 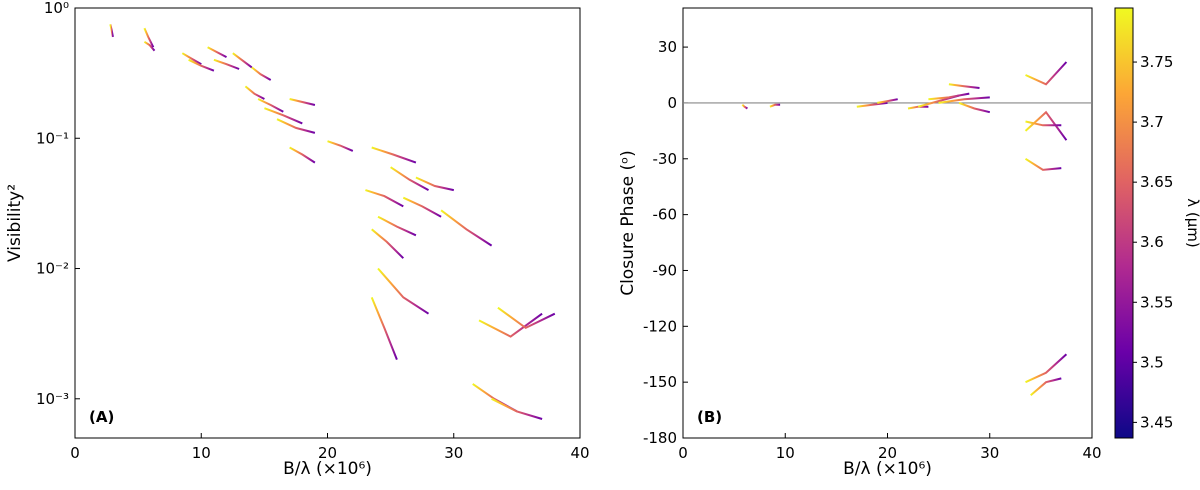 I want to click on colorbar-label: λ (μm), so click(x=1192, y=223).